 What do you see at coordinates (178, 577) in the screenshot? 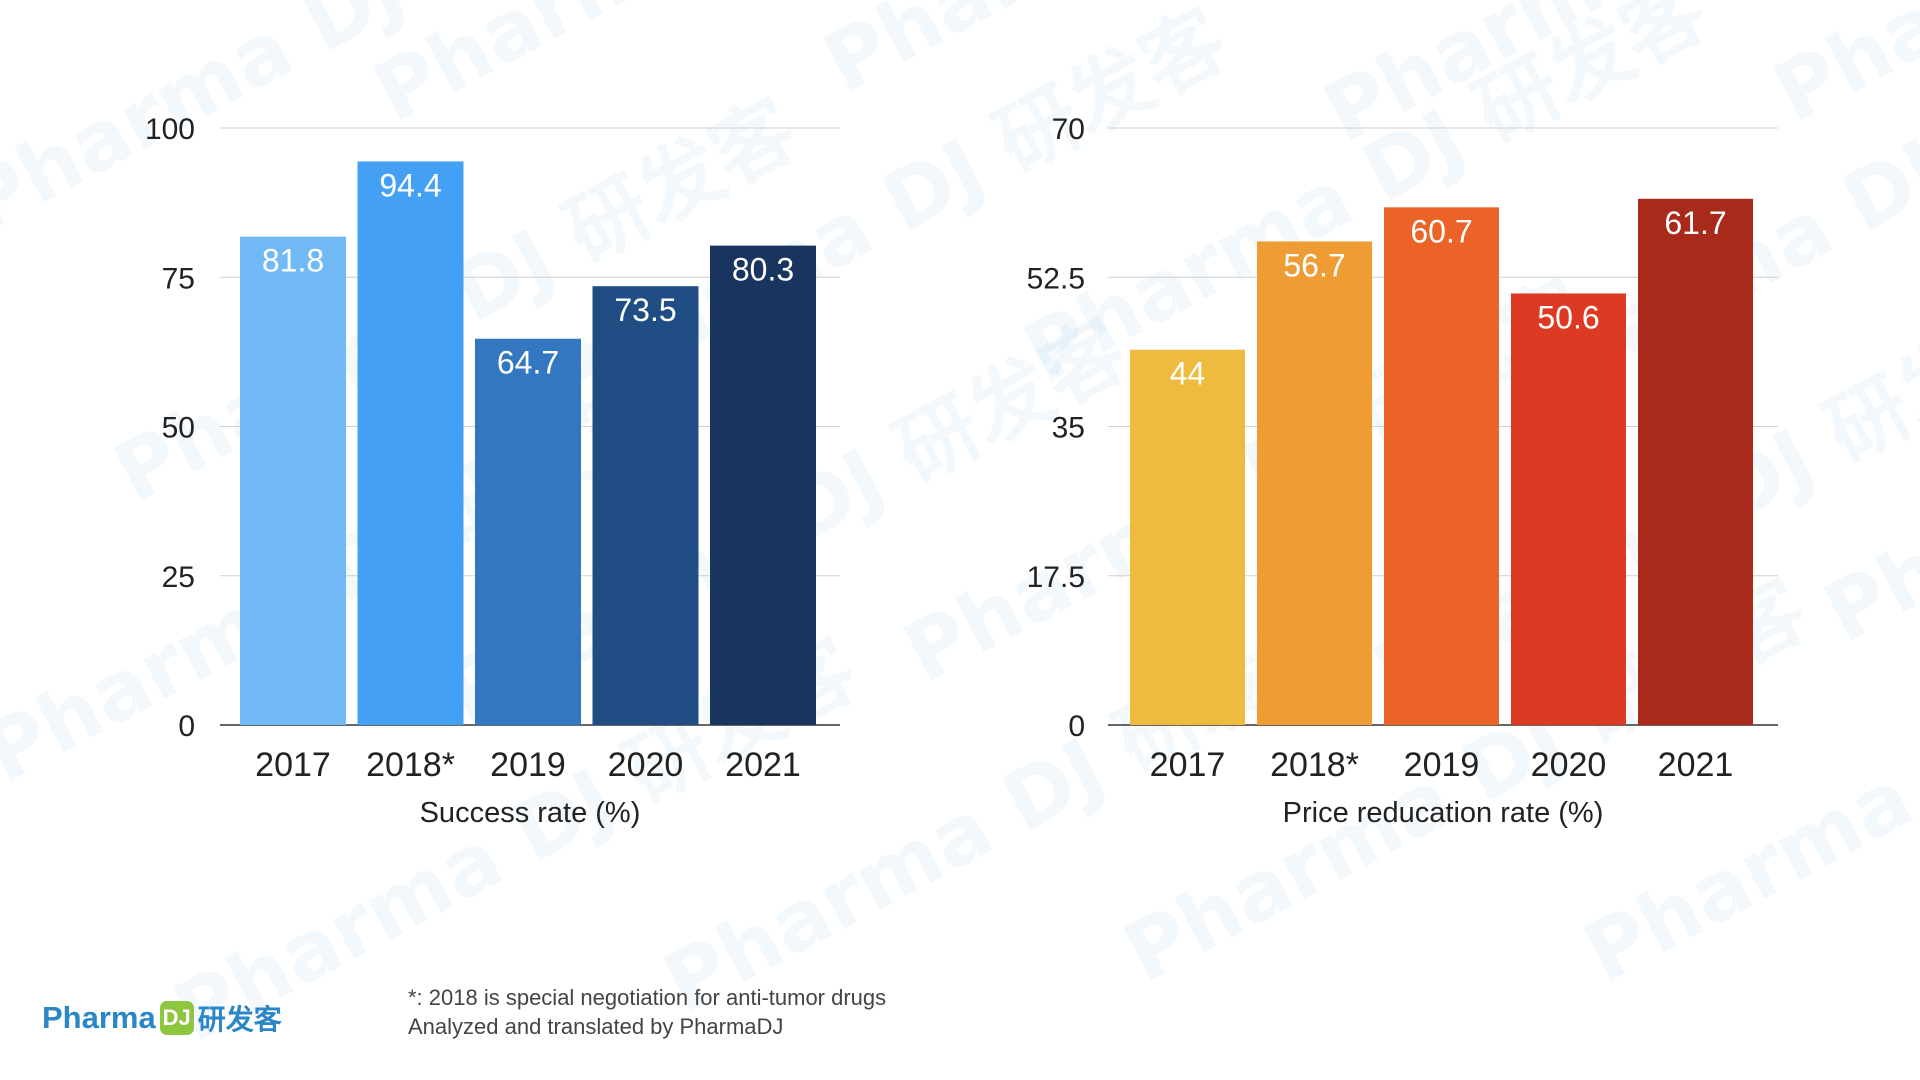
I see `y-tick-label: 25` at bounding box center [178, 577].